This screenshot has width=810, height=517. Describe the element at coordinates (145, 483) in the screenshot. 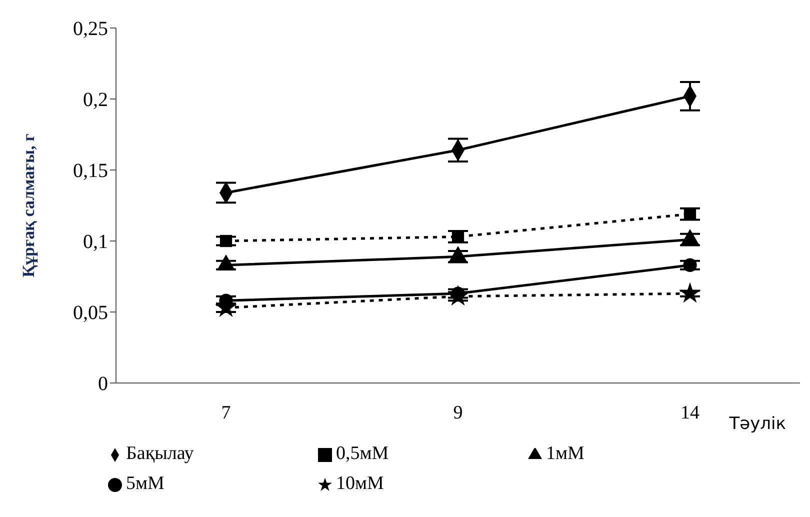

I see `legend-label: 5мМ` at that location.